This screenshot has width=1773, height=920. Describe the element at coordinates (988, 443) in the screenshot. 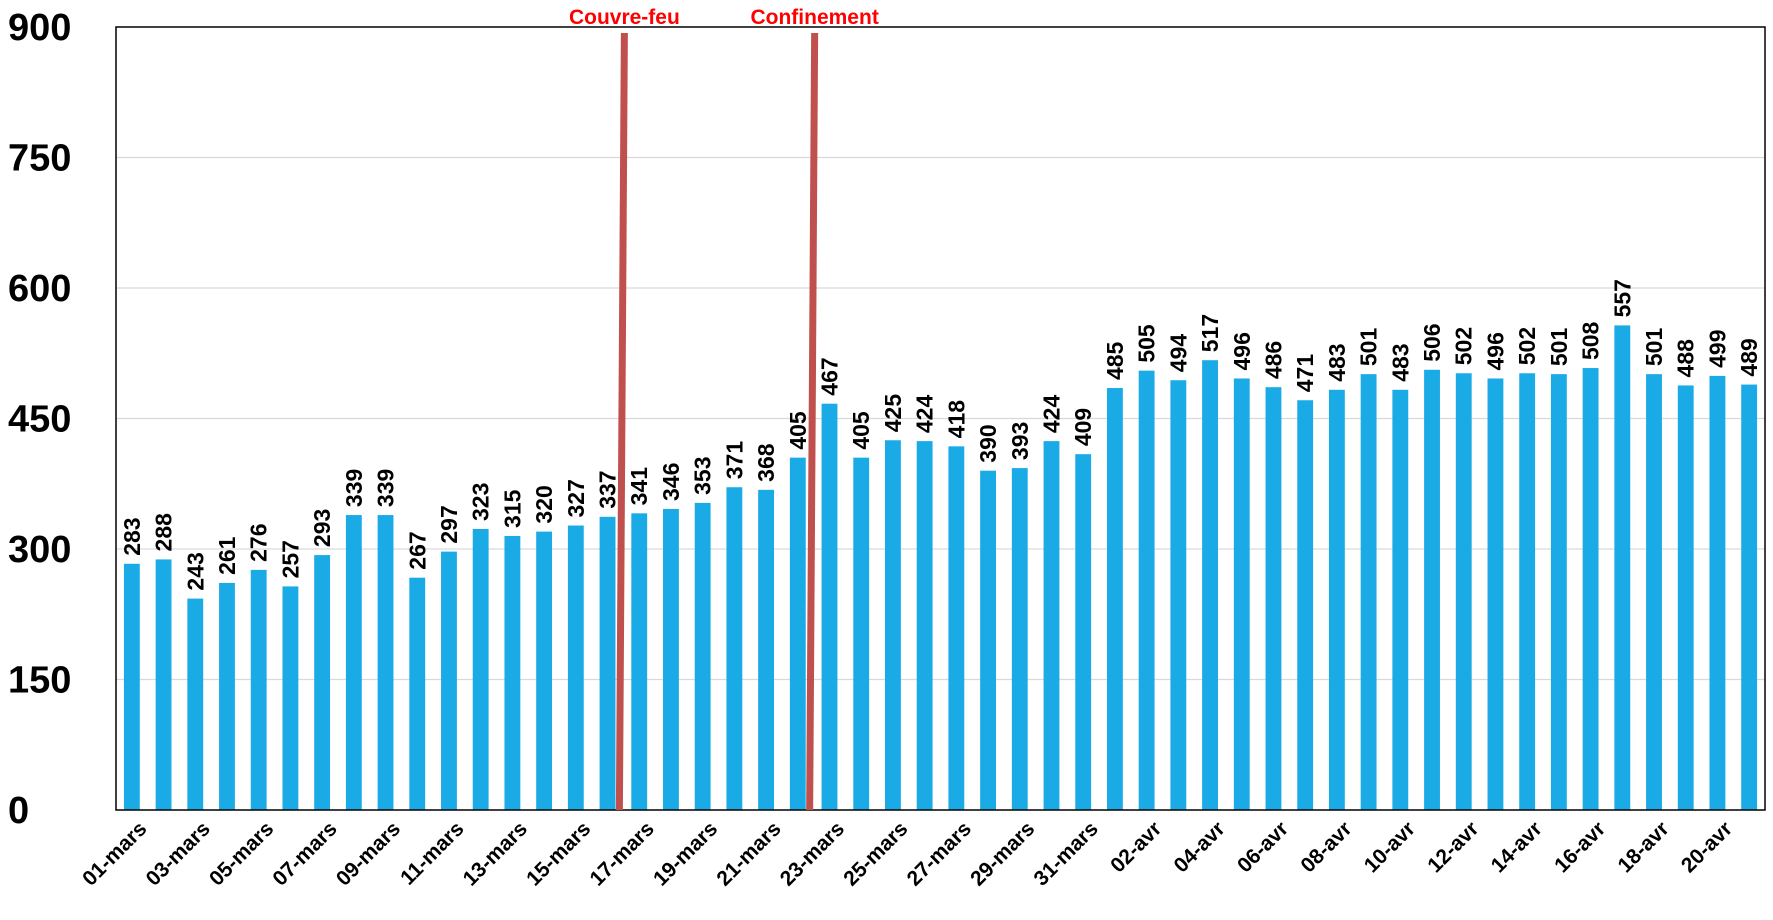

I see `data-label: 390` at that location.